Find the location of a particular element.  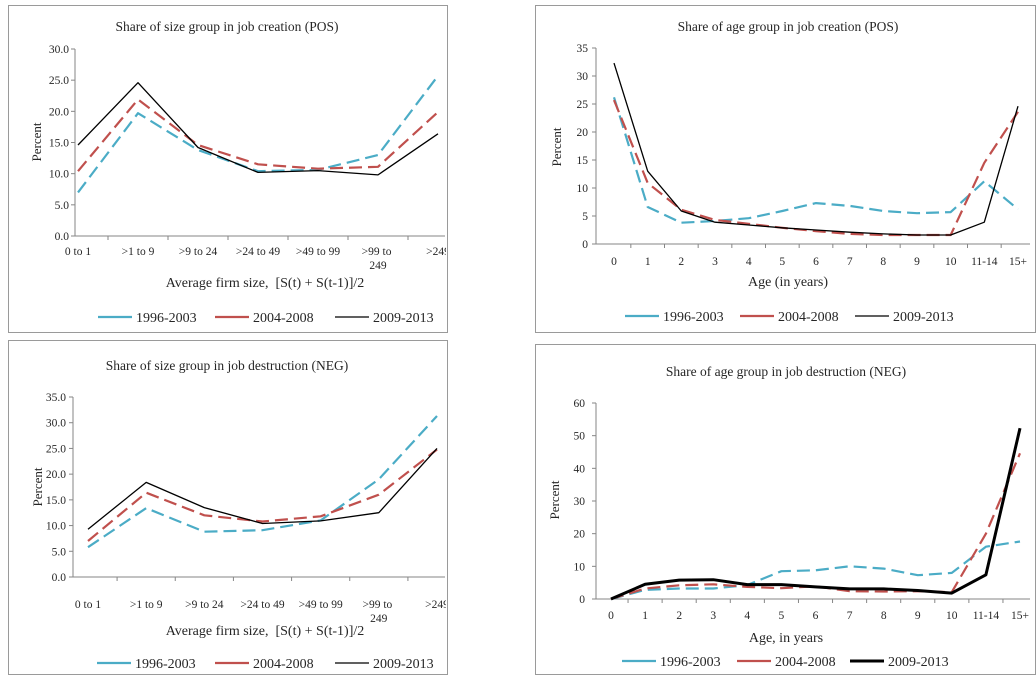

y-tick-label: 20.0 is located at coordinates (59, 112).